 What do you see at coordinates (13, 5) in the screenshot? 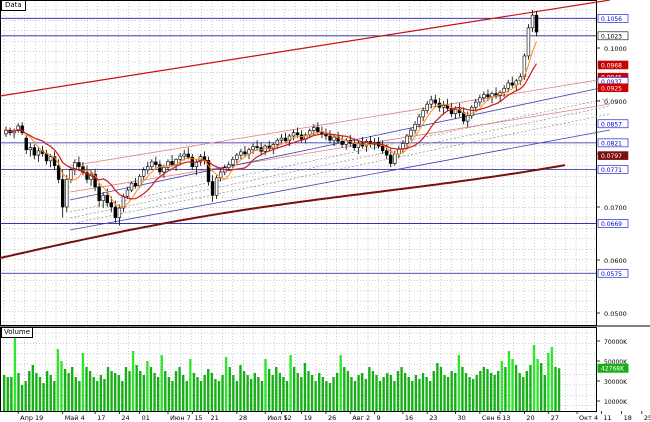
I see `price-panel-title: Data` at bounding box center [13, 5].